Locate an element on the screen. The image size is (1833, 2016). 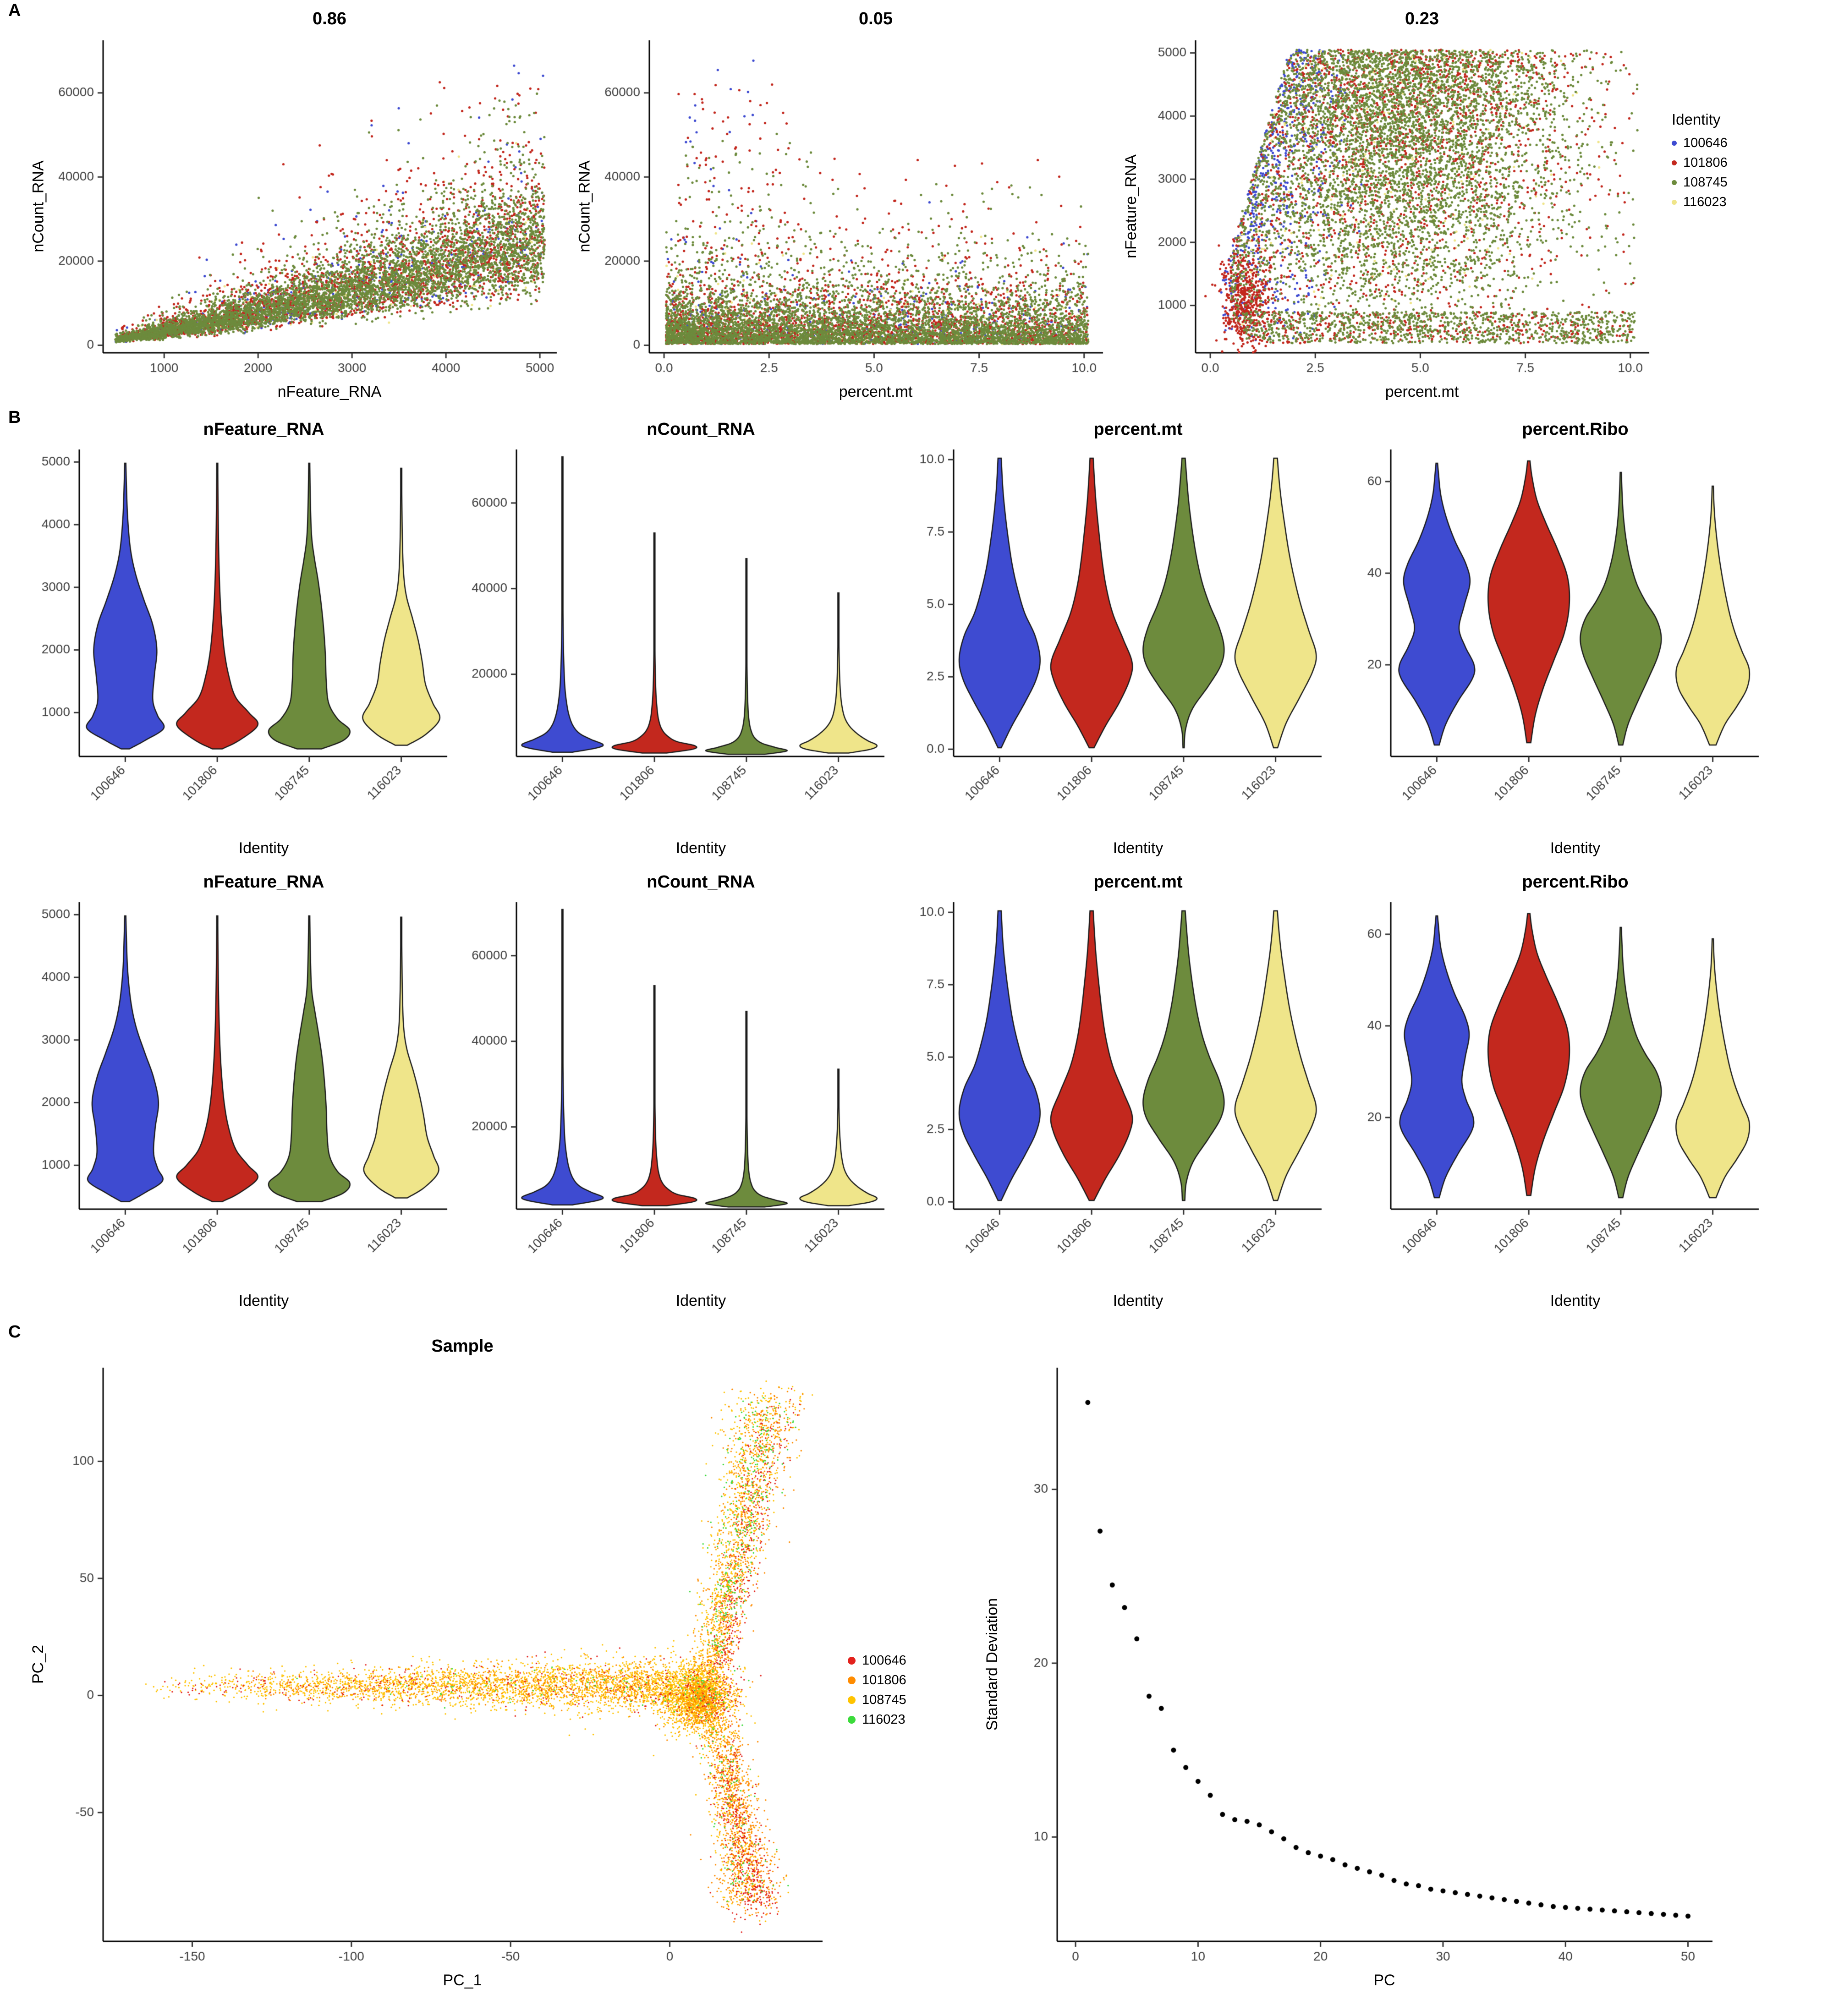
violin-nfeature-r1-canvas is located at coordinates (240, 640).